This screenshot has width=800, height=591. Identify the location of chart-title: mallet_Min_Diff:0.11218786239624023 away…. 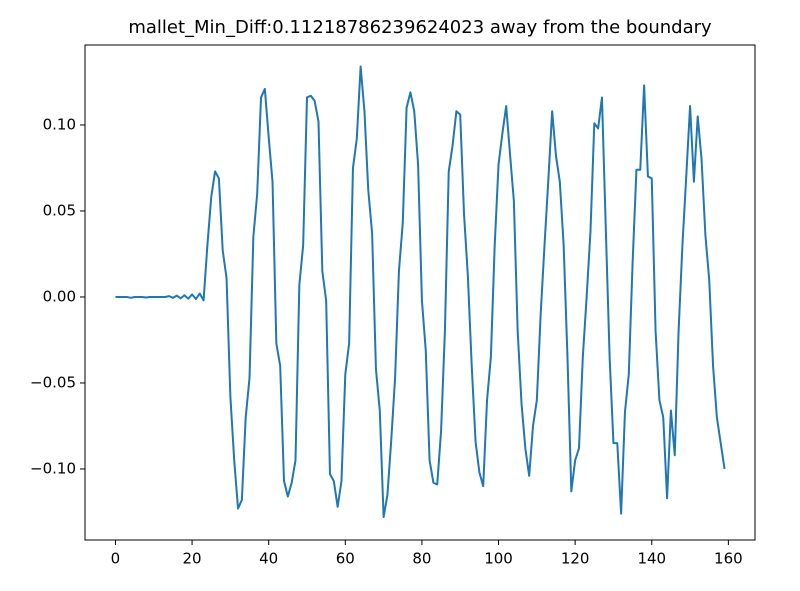
(420, 27).